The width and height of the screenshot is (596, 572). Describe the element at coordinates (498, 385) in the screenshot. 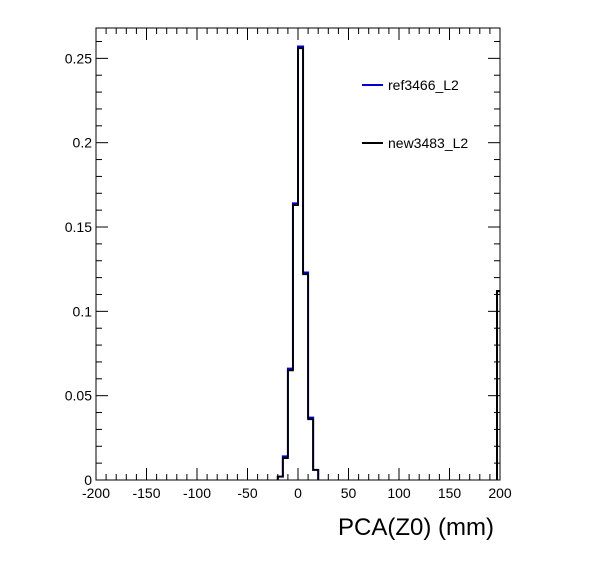

I see `overflow-bin-new` at that location.